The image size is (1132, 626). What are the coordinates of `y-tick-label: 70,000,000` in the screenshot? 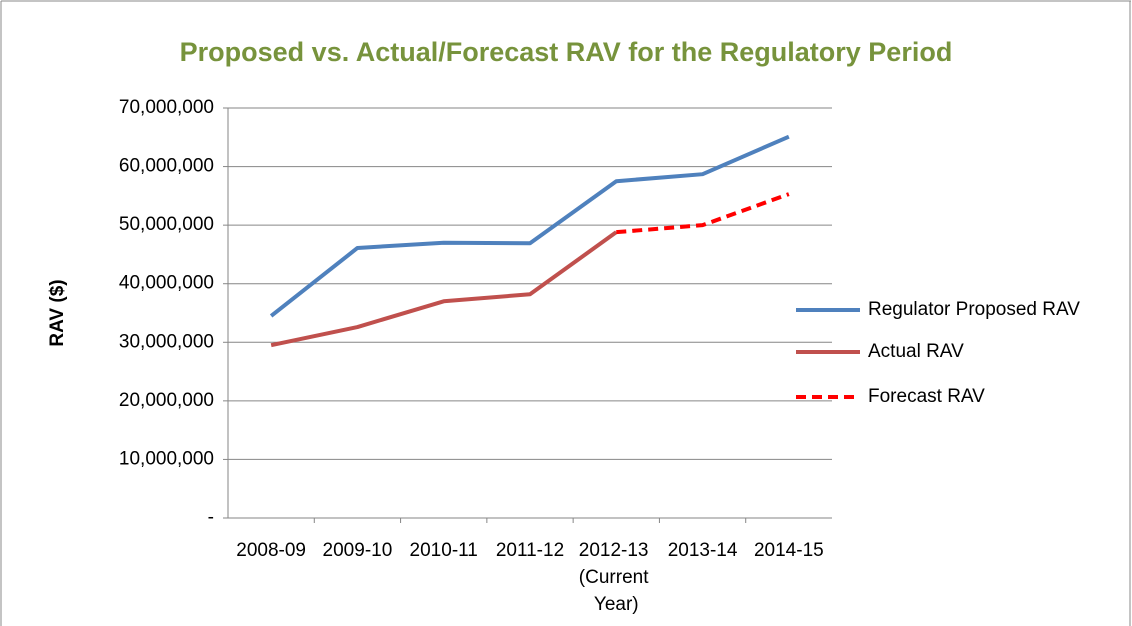 It's located at (166, 107).